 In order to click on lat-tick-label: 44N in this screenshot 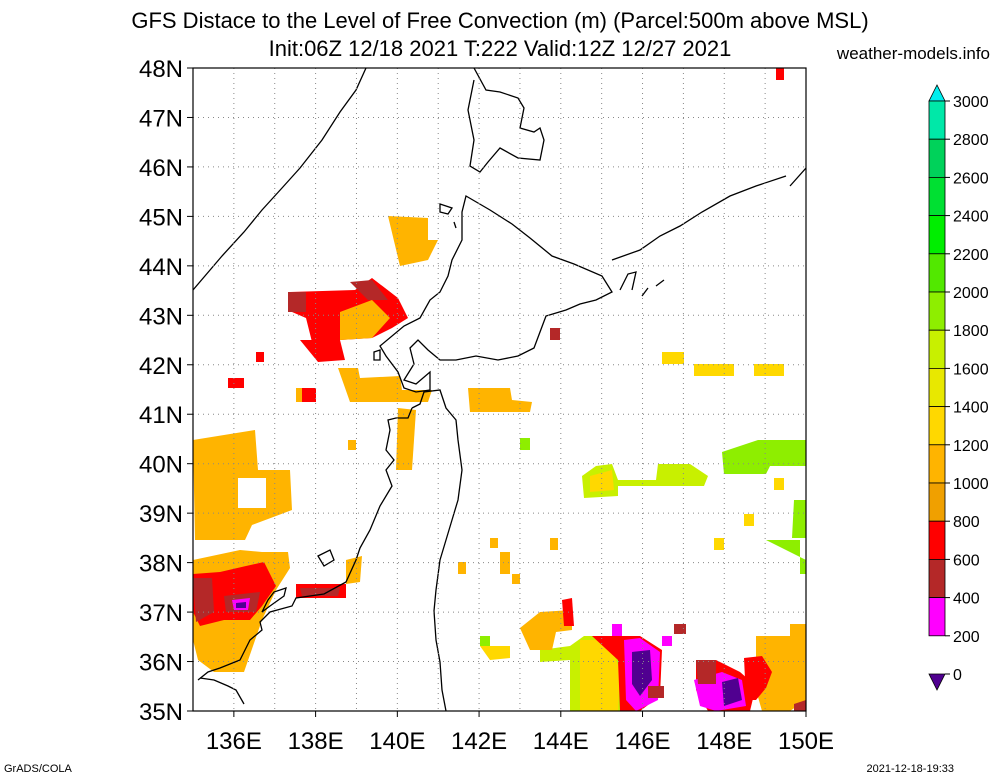, I will do `click(161, 267)`.